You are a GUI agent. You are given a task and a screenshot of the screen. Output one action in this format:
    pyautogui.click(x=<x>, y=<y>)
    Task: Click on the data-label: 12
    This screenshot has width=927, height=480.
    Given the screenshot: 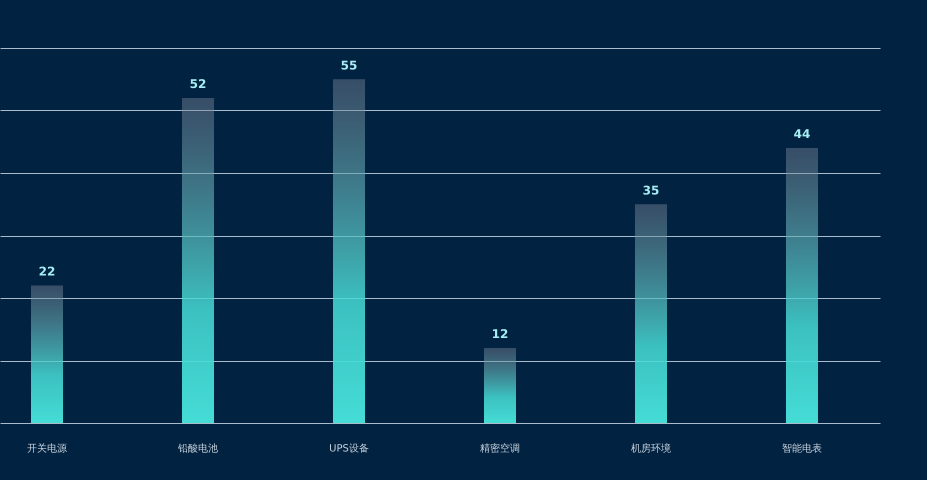 What is the action you would take?
    pyautogui.click(x=500, y=334)
    